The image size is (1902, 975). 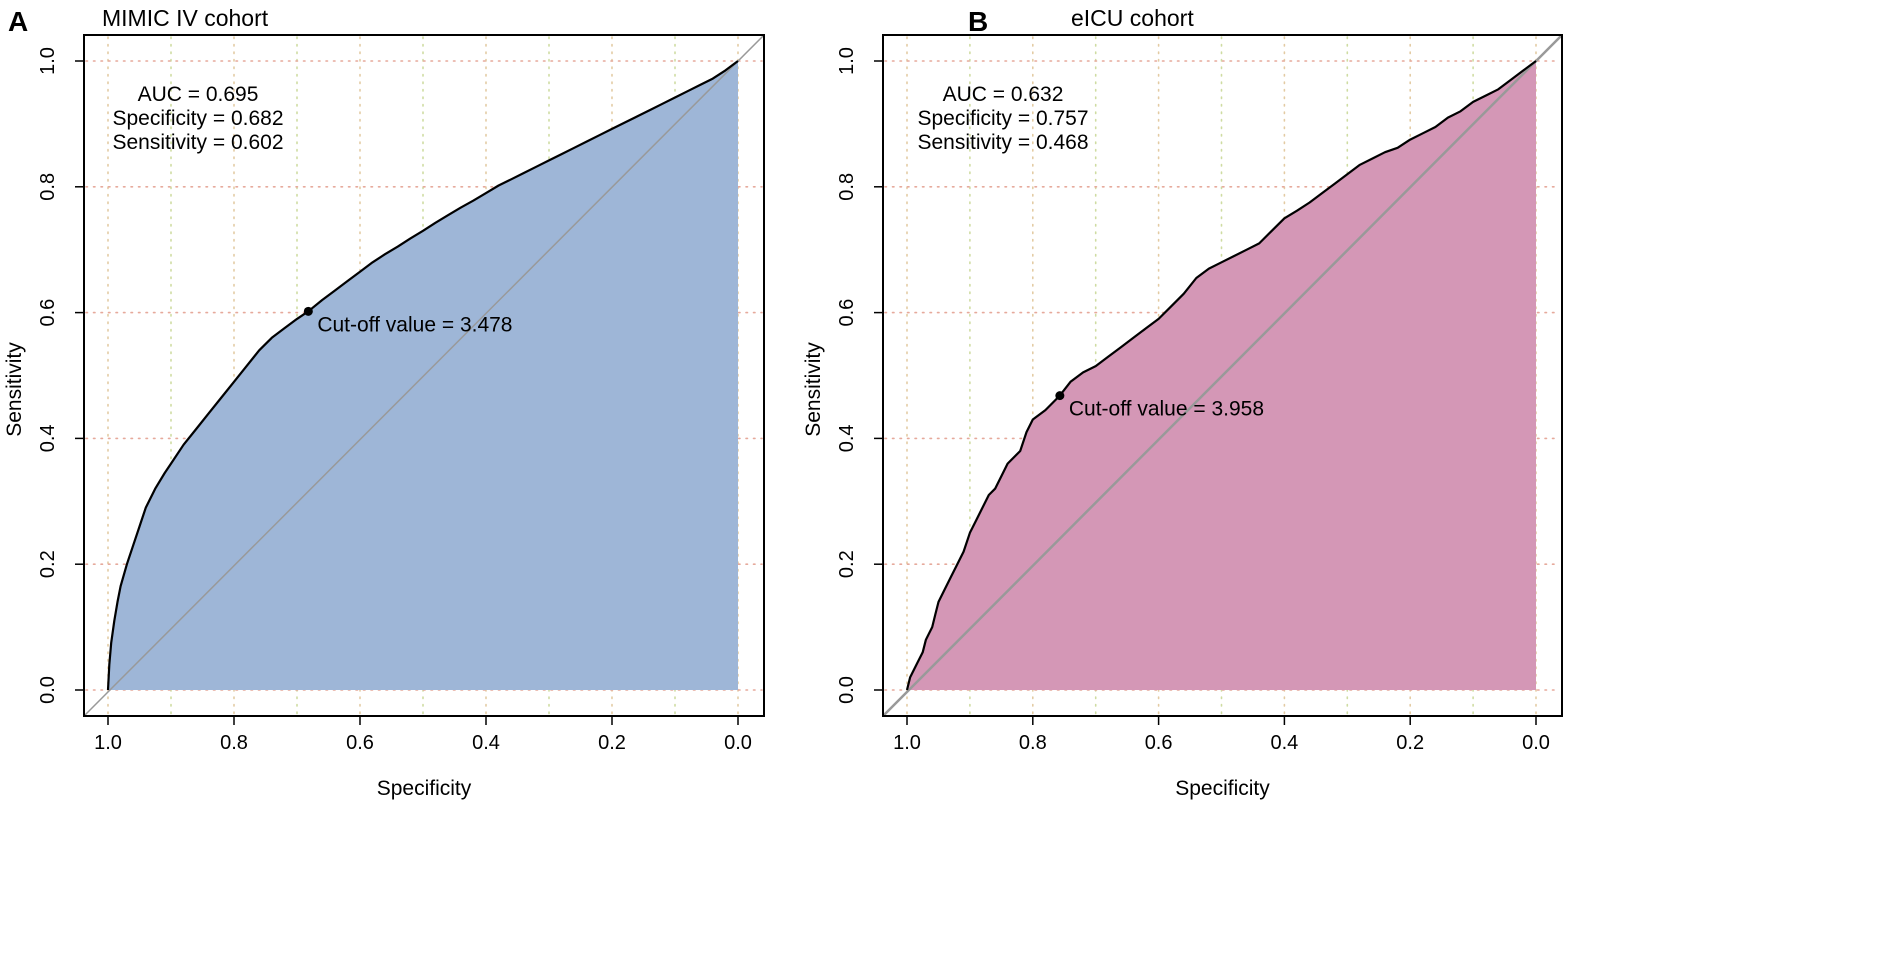 What do you see at coordinates (1002, 142) in the screenshot?
I see `sensitivity-stat-label: Sensitivity = 0.468` at bounding box center [1002, 142].